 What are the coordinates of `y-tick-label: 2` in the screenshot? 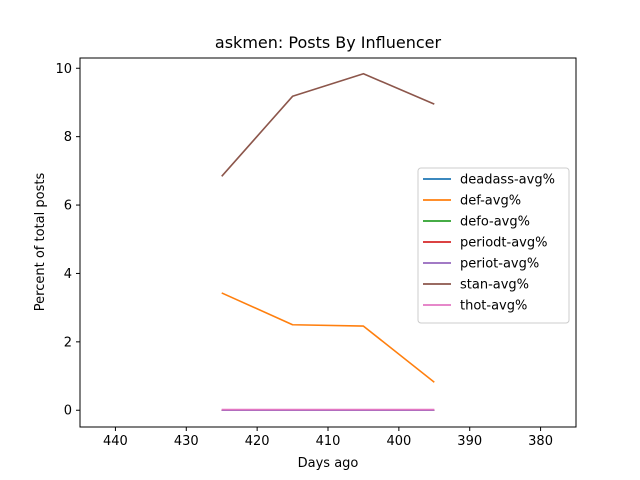 It's located at (68, 342).